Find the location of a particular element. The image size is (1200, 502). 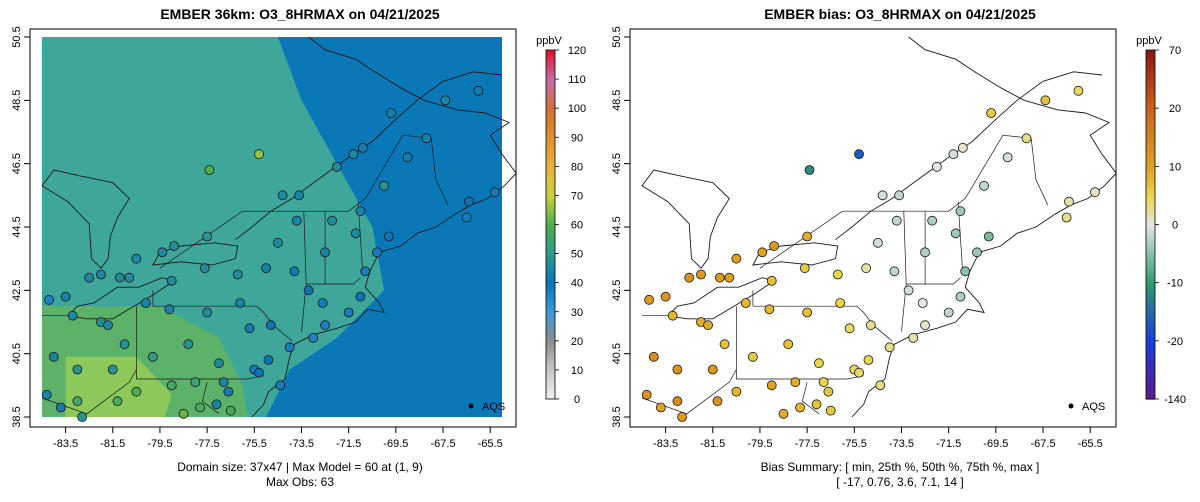

concentration-caption-line2: Max Obs: 63 is located at coordinates (300, 482).